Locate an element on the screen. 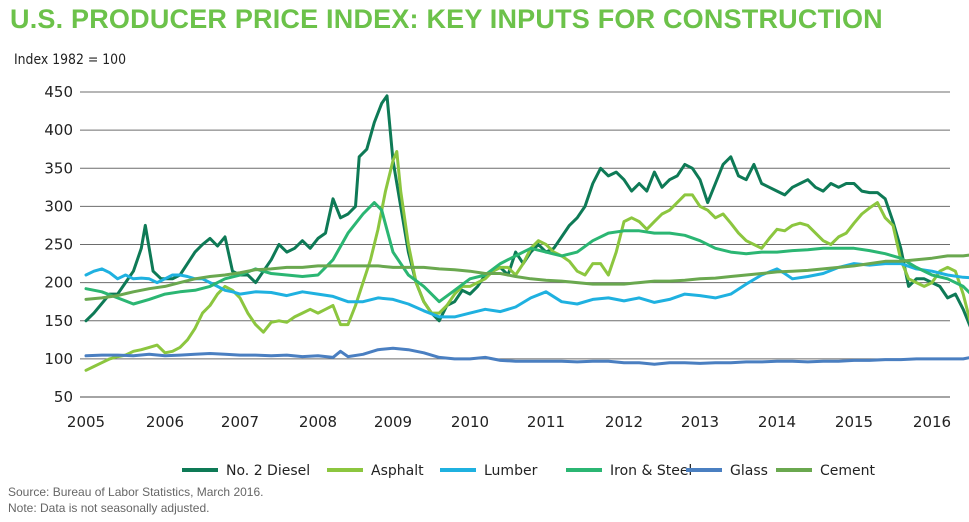 Image resolution: width=969 pixels, height=522 pixels. y-tick-label: 50 is located at coordinates (63, 397).